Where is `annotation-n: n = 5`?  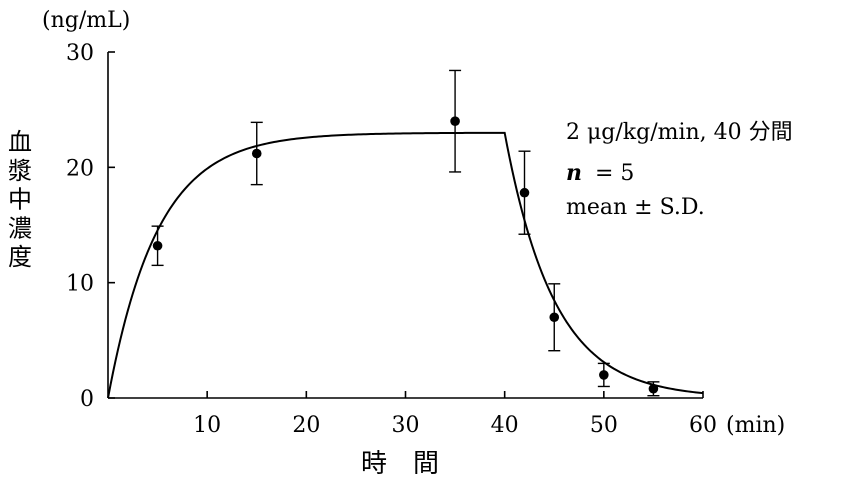
annotation-n: n = 5 is located at coordinates (600, 173).